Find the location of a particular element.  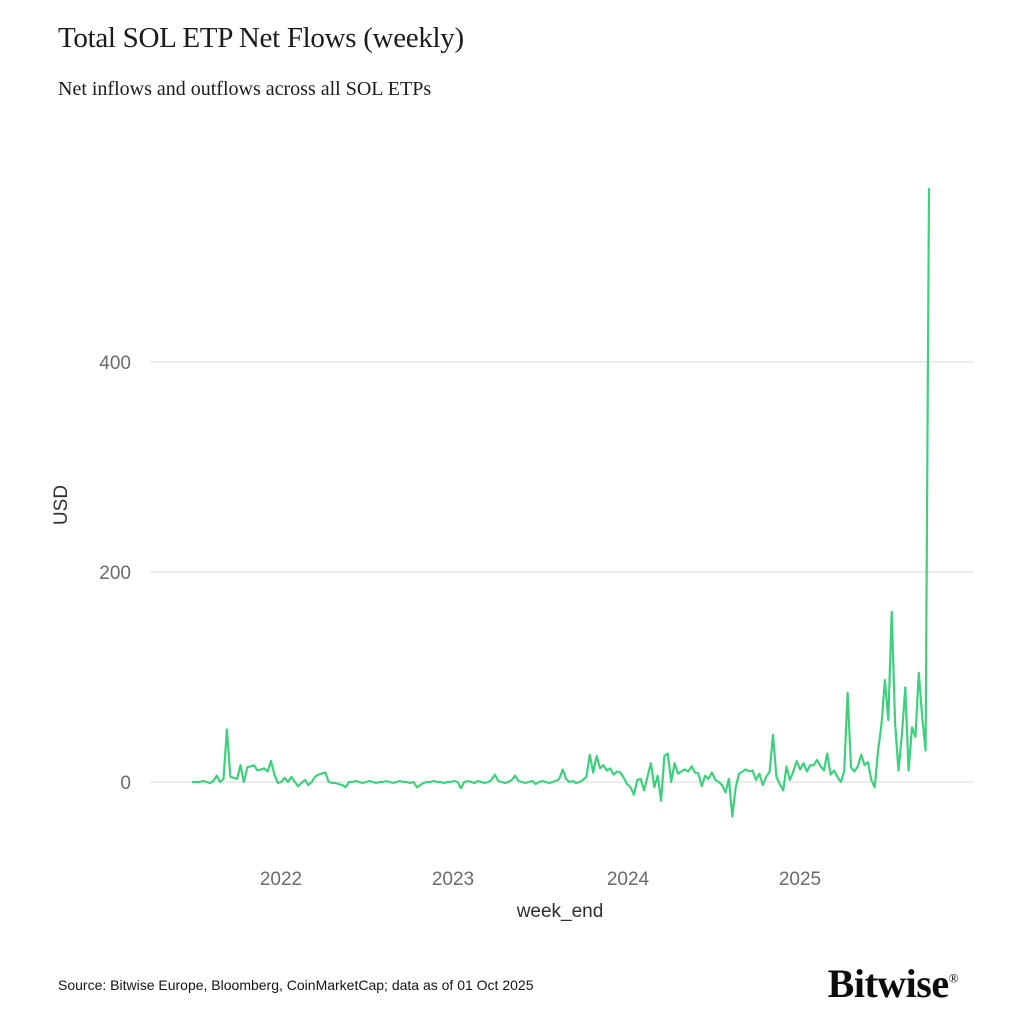

chart-title: Total SOL ETP Net Flows (weekly) is located at coordinates (261, 38).